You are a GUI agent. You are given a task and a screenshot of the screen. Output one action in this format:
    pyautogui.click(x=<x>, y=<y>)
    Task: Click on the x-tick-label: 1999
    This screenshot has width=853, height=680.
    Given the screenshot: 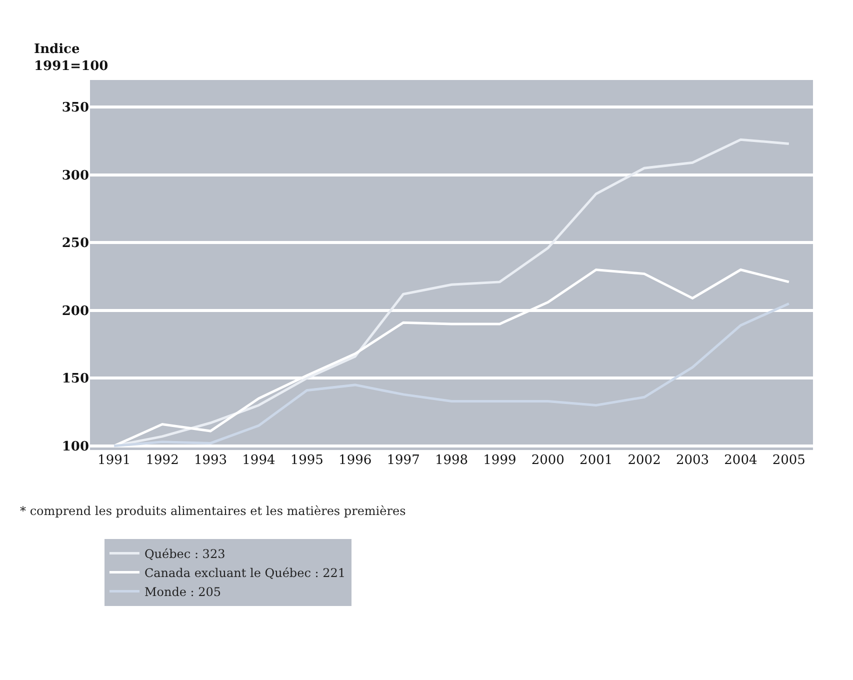 What is the action you would take?
    pyautogui.click(x=499, y=460)
    